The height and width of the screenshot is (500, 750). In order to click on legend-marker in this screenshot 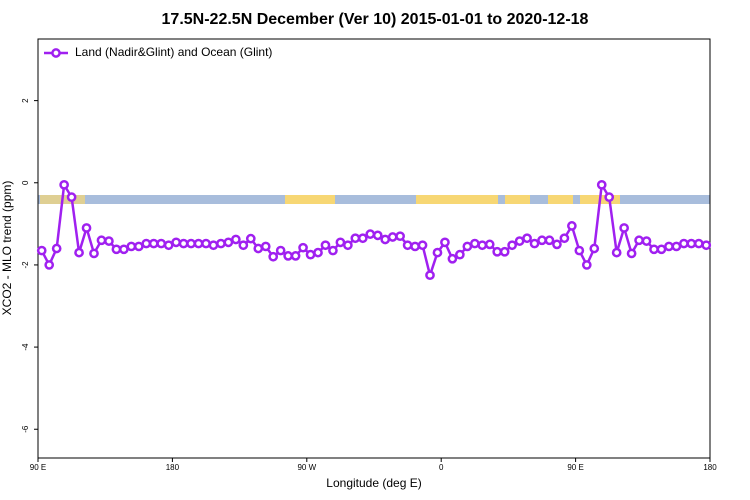, I will do `click(56, 53)`.